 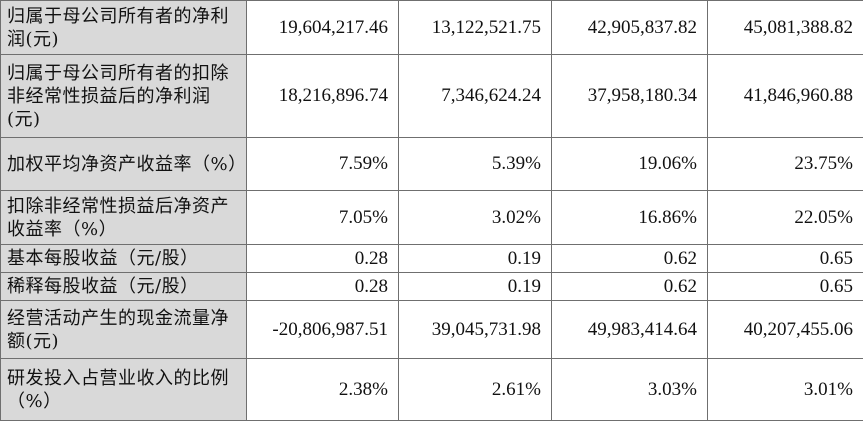 What do you see at coordinates (124, 96) in the screenshot?
I see `row-label: 归属于母公司所有者的扣除非经常性损益后的净利润(元)` at bounding box center [124, 96].